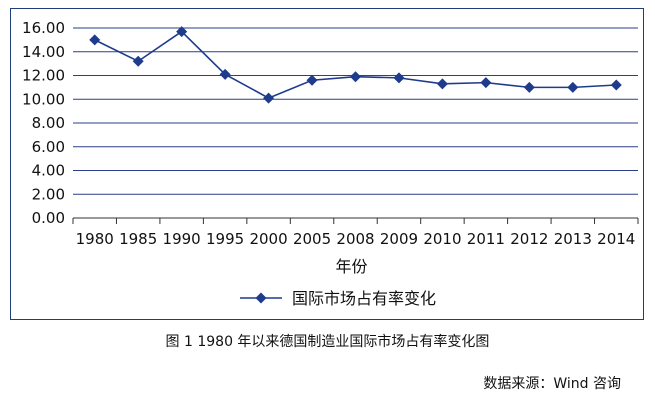  I want to click on y-tick-label: 12.00, so click(43, 76).